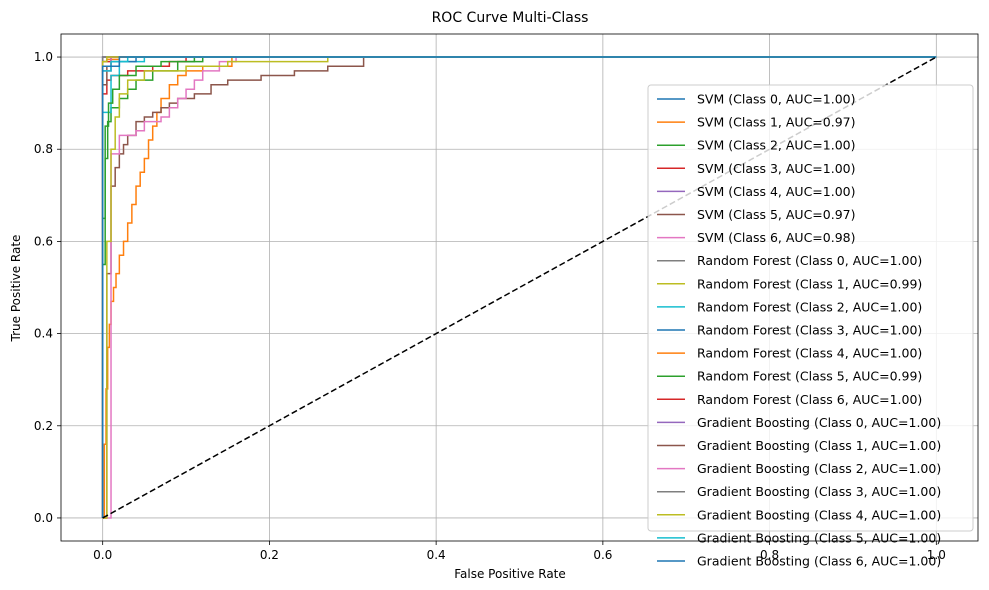 Image resolution: width=989 pixels, height=590 pixels. What do you see at coordinates (43, 149) in the screenshot?
I see `y-tick-label: 0.8` at bounding box center [43, 149].